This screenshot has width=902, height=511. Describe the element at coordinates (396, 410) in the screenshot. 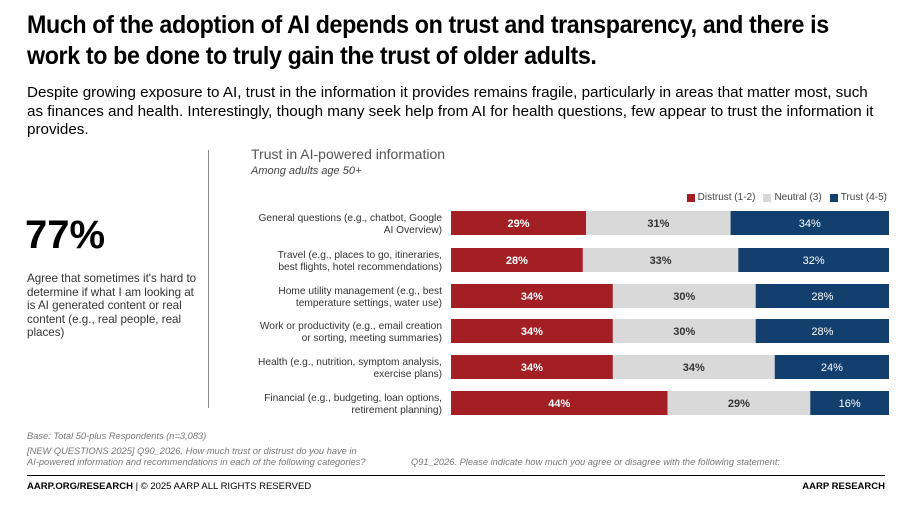

I see `category-label: retirement planning)` at that location.